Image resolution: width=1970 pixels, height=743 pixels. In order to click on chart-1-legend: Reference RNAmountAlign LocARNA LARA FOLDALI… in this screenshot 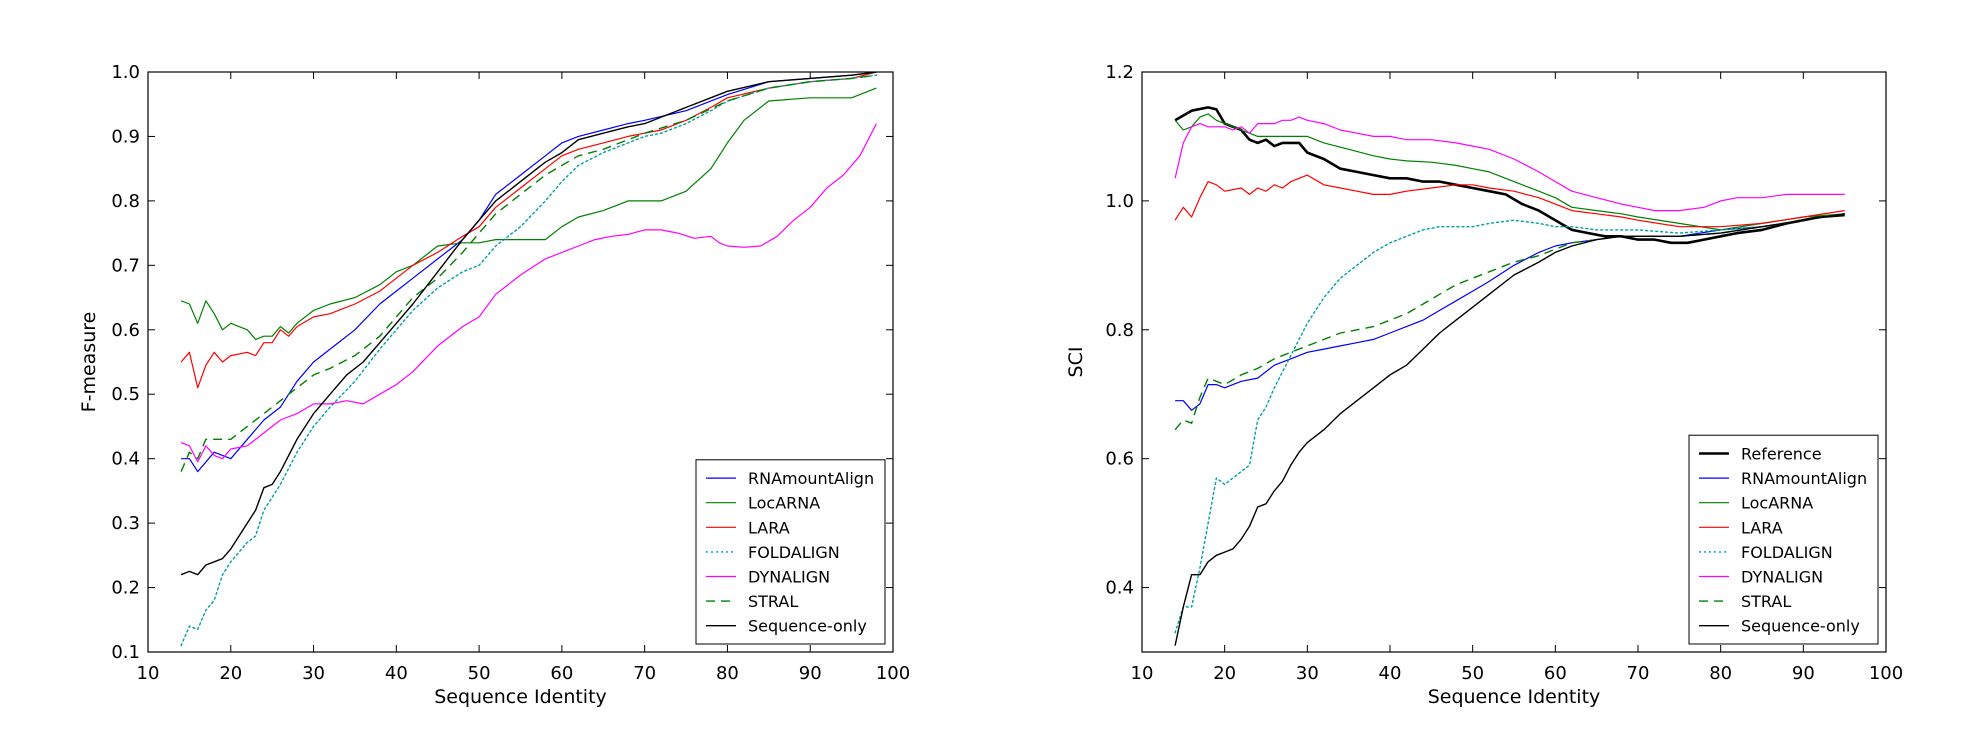, I will do `click(1783, 539)`.